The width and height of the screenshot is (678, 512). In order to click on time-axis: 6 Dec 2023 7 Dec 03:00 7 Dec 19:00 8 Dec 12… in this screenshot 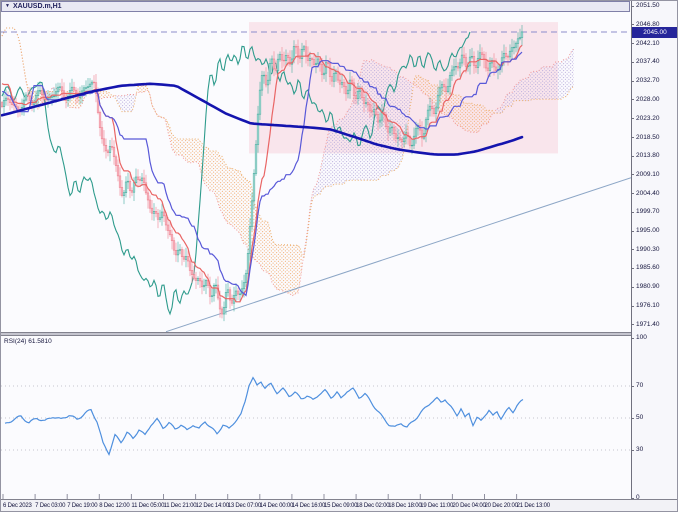, I will do `click(339, 505)`.